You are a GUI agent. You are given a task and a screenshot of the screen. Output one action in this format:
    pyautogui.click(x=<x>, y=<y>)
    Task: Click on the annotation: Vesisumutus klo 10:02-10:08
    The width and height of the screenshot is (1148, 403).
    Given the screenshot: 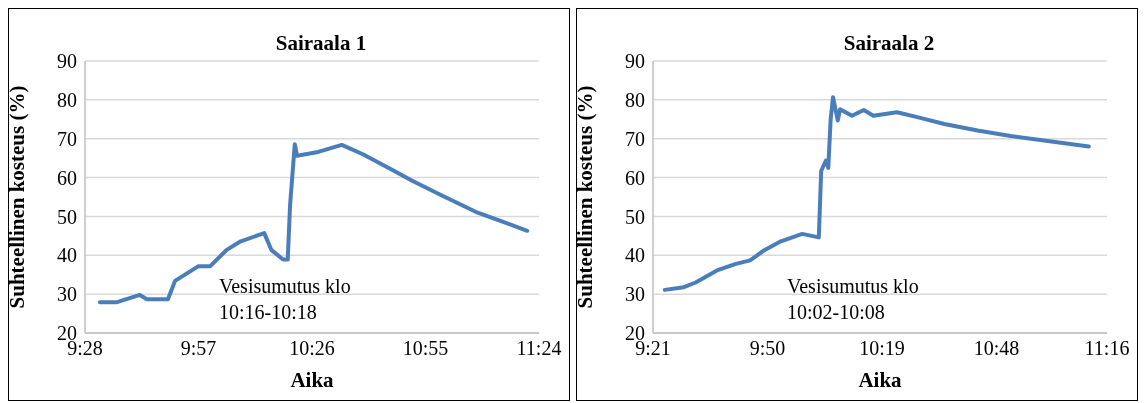 What is the action you would take?
    pyautogui.click(x=853, y=299)
    